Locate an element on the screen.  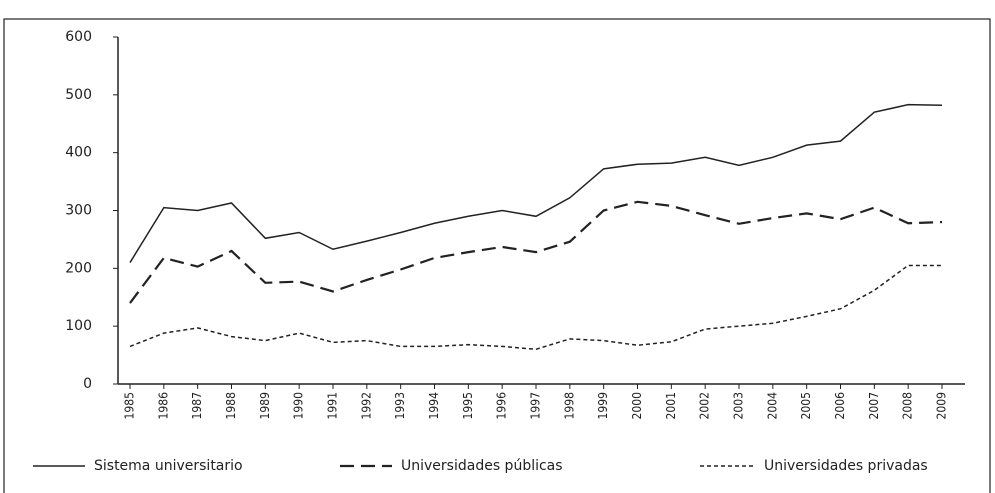
x-tick-label: 1985 is located at coordinates (130, 405).